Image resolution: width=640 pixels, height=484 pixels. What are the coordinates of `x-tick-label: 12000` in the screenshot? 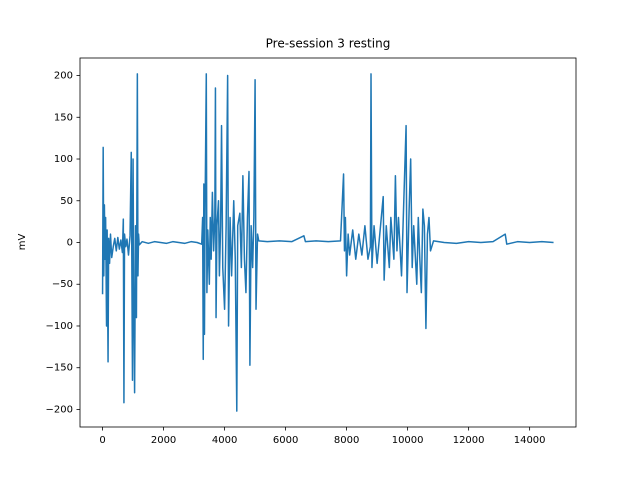 It's located at (469, 440).